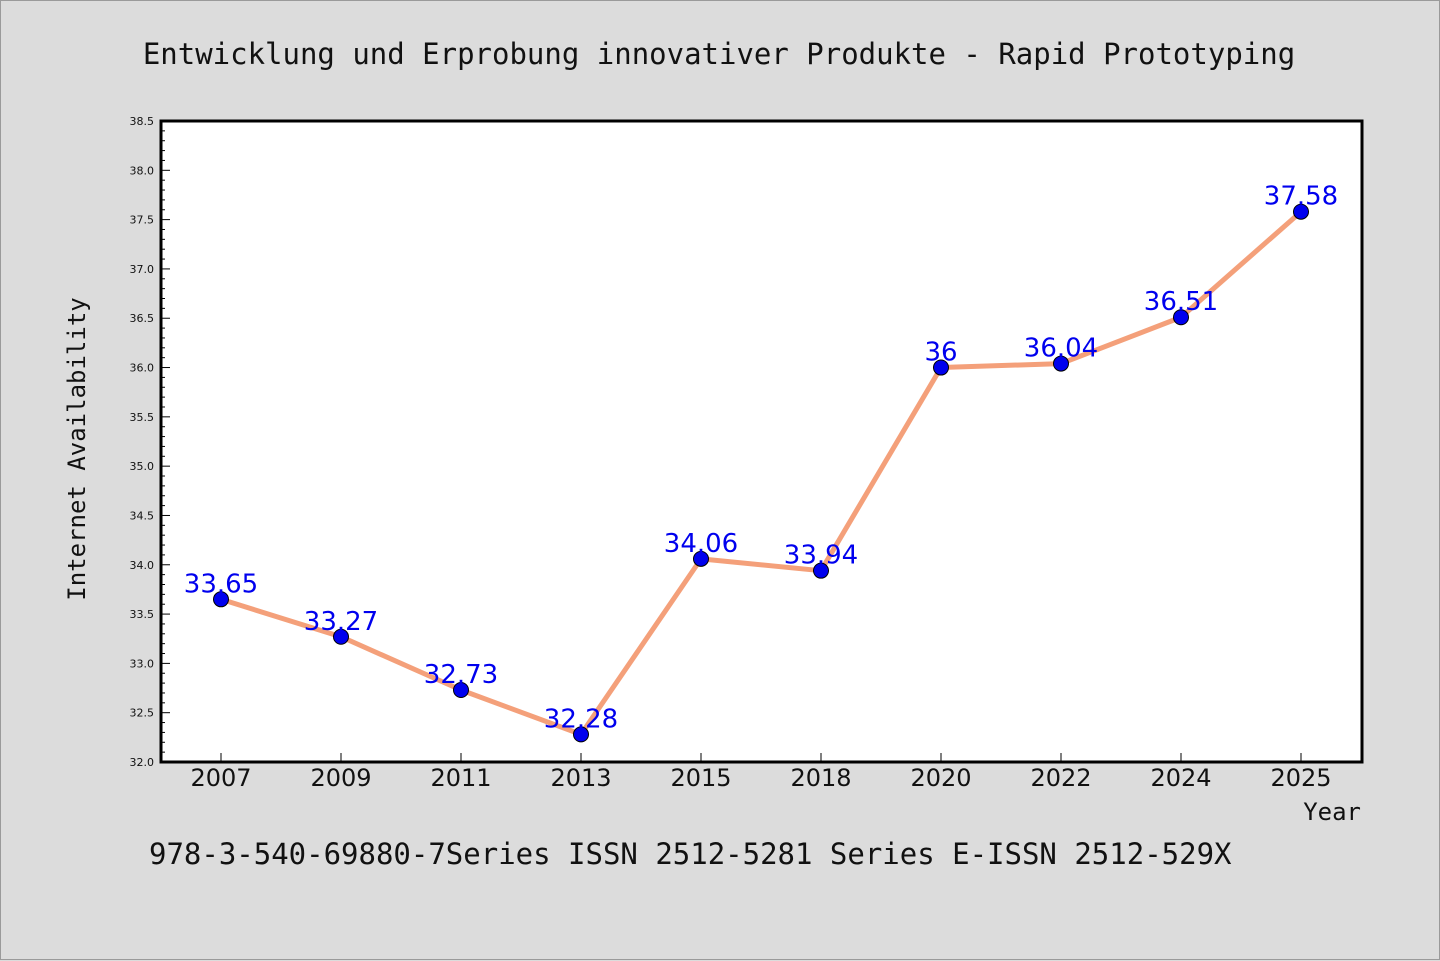 The image size is (1440, 961). Describe the element at coordinates (142, 318) in the screenshot. I see `y-tick-label: 36.5` at that location.